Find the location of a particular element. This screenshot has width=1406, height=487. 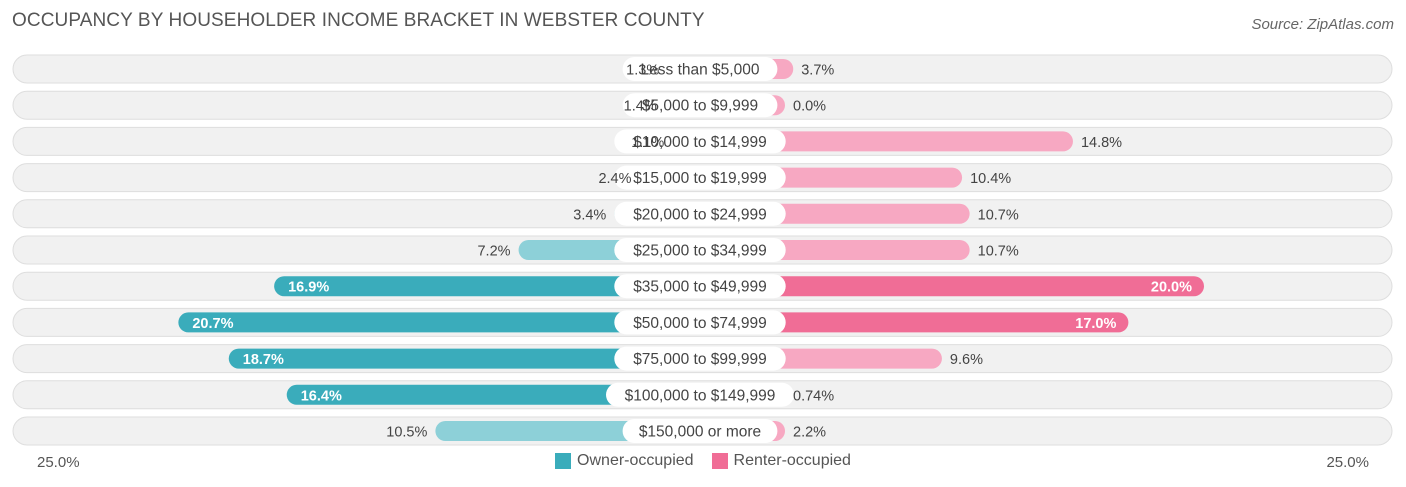

category-label: $5,000 to $9,999 is located at coordinates (700, 106).